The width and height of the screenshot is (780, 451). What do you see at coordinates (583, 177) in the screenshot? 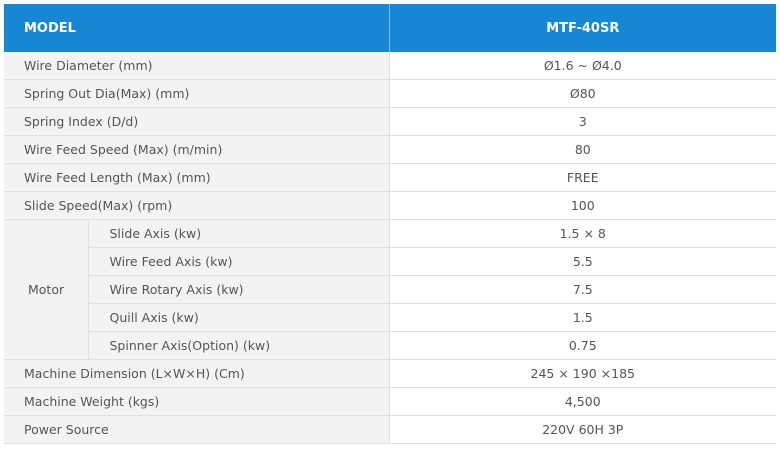
I see `row-value: FREE` at bounding box center [583, 177].